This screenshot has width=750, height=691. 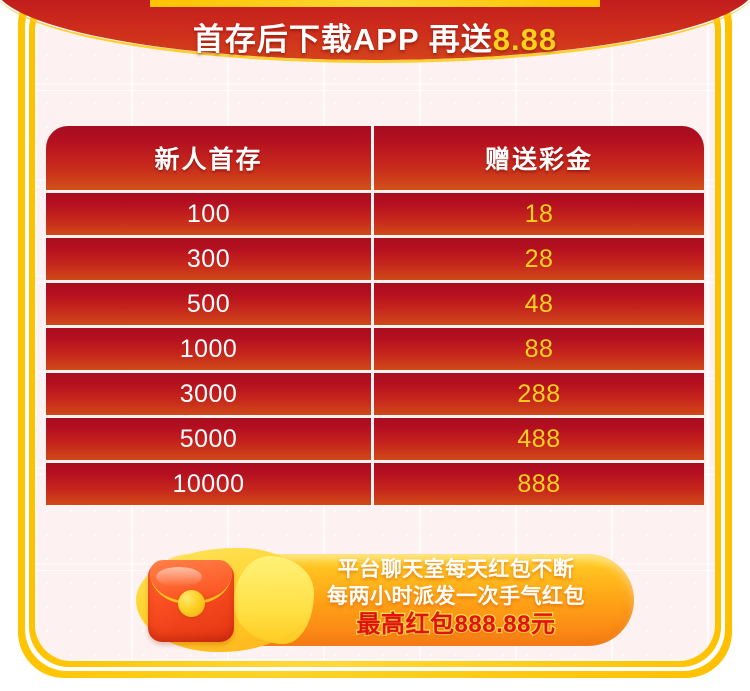 I want to click on cell-deposit: 300, so click(x=208, y=259).